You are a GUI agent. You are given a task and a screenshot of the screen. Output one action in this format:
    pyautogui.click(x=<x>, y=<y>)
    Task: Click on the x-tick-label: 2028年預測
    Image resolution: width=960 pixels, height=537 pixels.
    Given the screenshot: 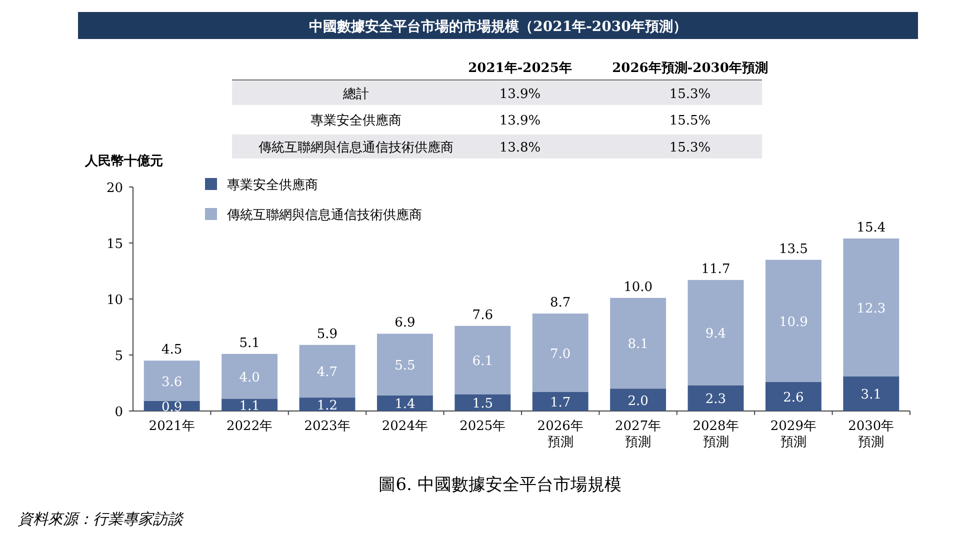 What is the action you would take?
    pyautogui.click(x=715, y=434)
    